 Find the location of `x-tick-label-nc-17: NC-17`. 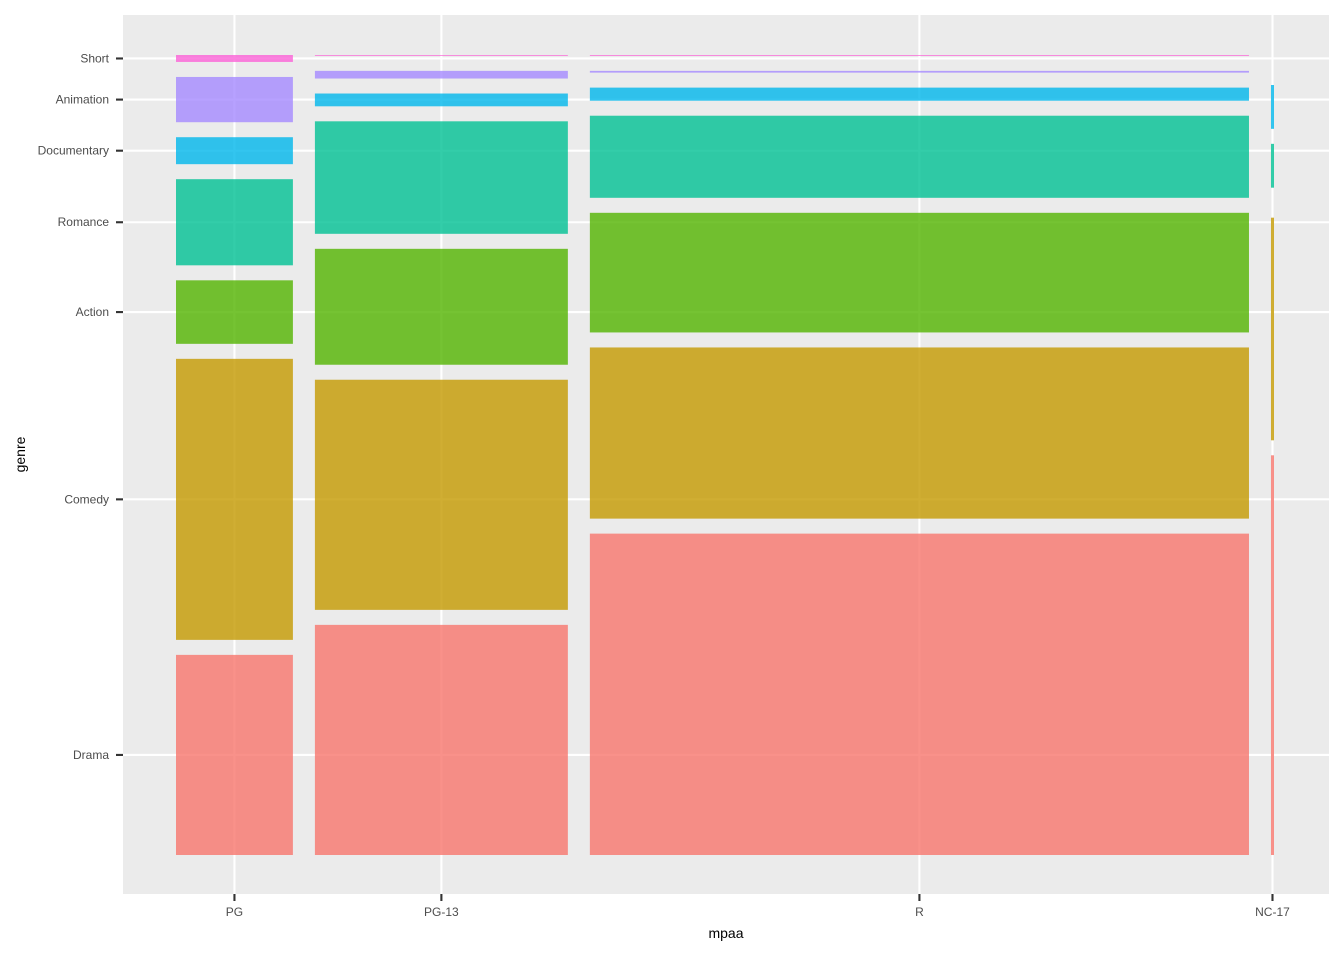

x-tick-label-nc-17: NC-17 is located at coordinates (1272, 912).